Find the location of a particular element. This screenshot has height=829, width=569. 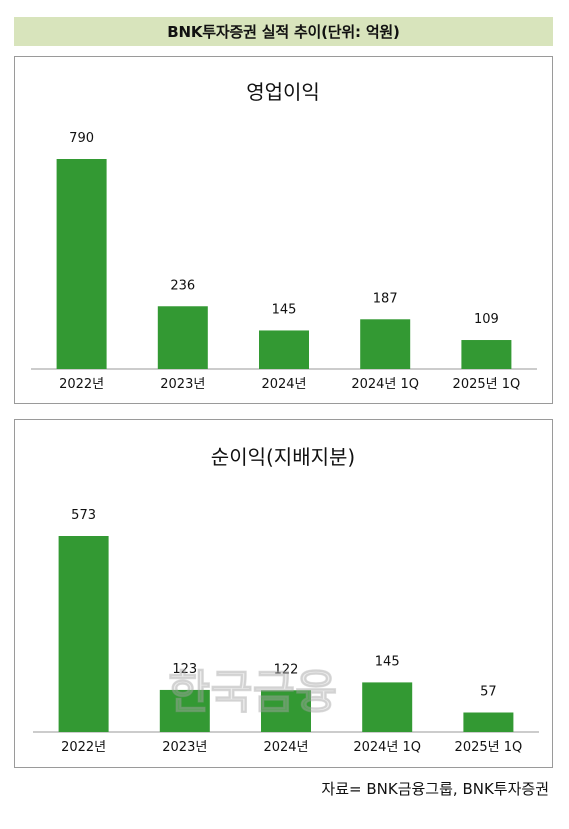

net-income-tick-label-1: 2022년 is located at coordinates (83, 747).